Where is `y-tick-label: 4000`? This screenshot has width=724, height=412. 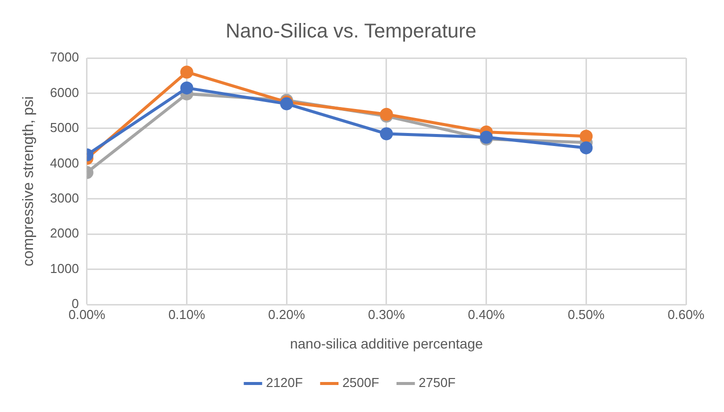 y-tick-label: 4000 is located at coordinates (64, 162).